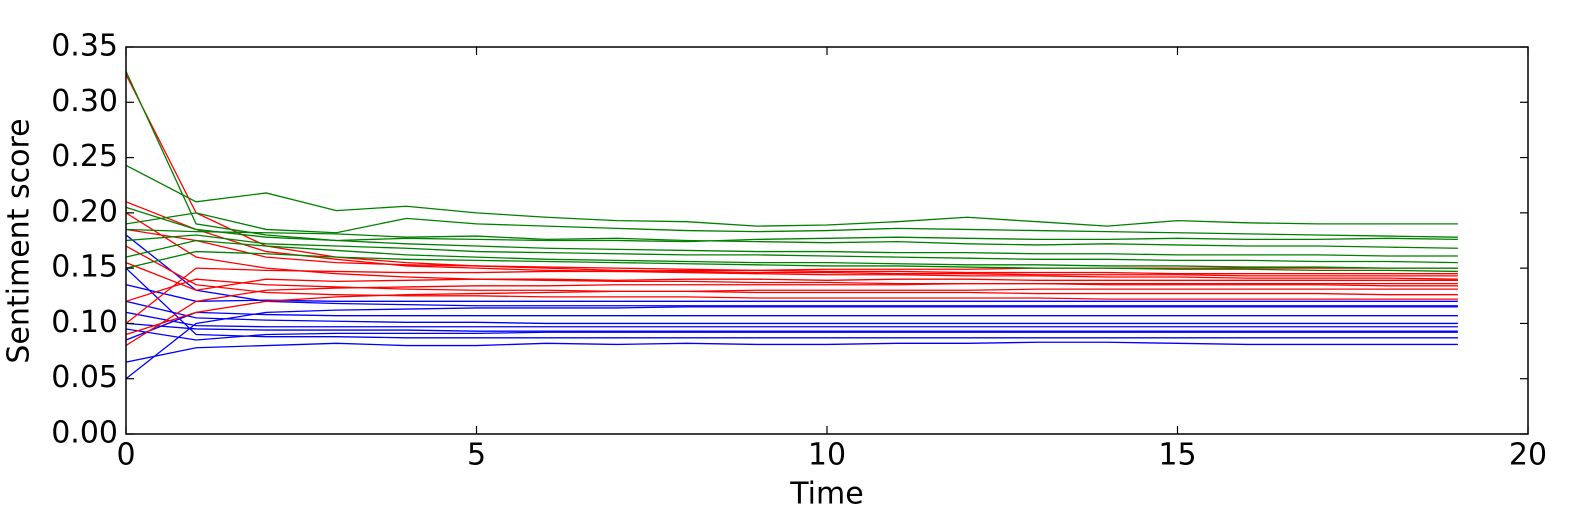 The width and height of the screenshot is (1574, 524). What do you see at coordinates (827, 455) in the screenshot?
I see `x-tick-label: 10` at bounding box center [827, 455].